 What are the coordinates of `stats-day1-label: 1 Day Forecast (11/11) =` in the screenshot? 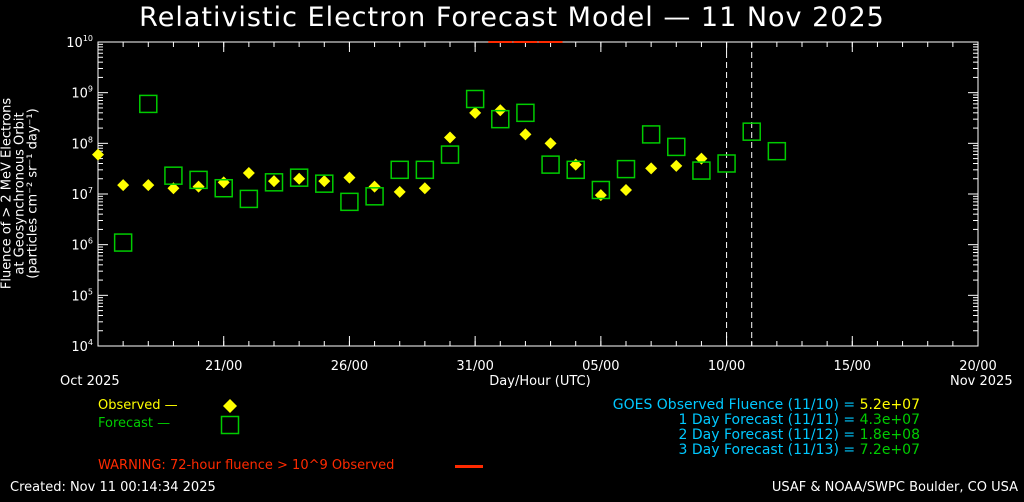 It's located at (769, 420).